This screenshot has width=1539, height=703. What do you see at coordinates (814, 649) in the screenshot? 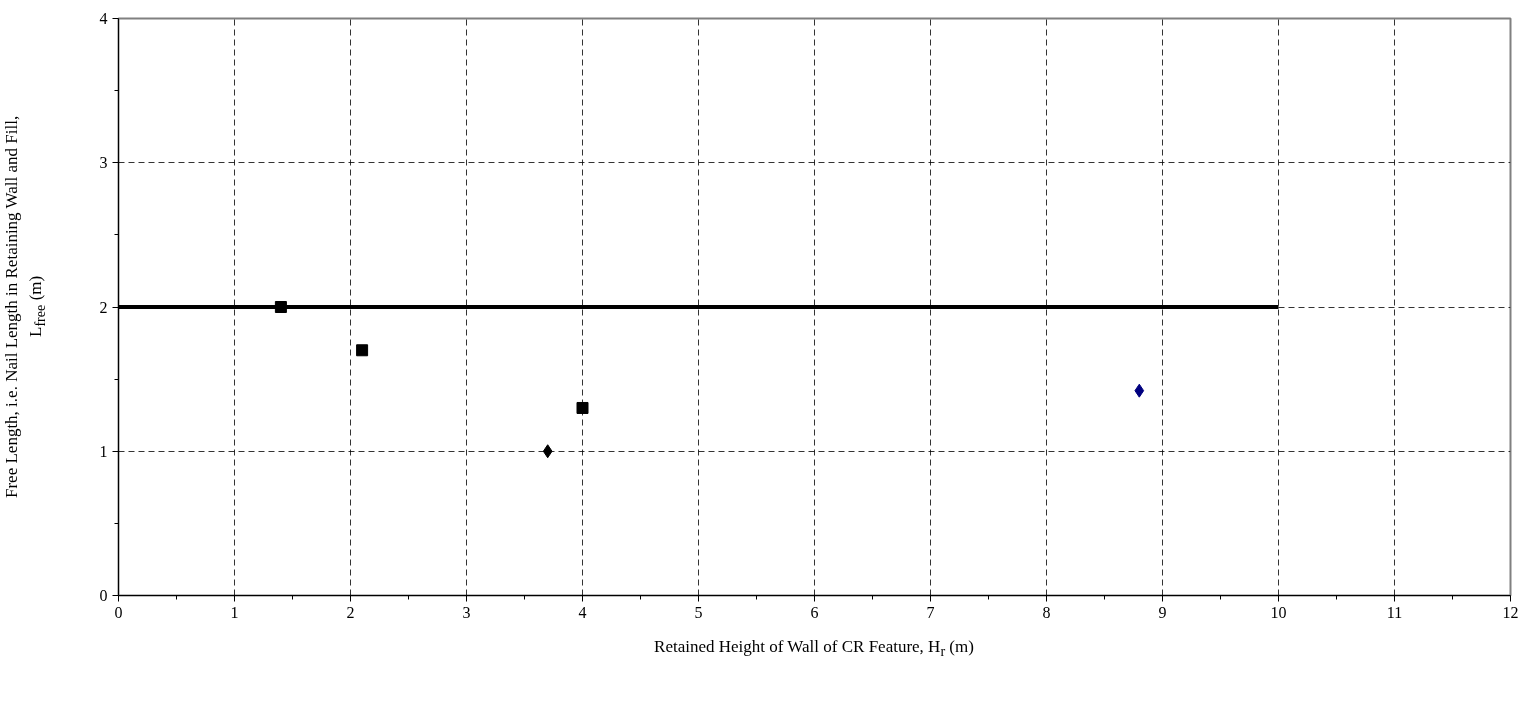
I see `x-axis-title: Retained Height of Wall of CR Feature, H$_{r}$ (m)` at bounding box center [814, 649].